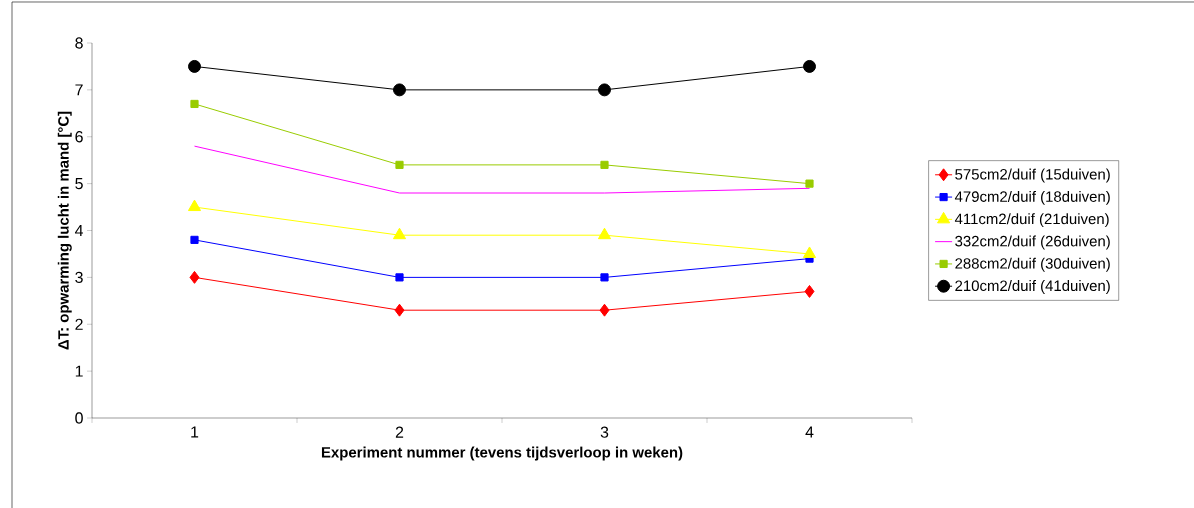  What do you see at coordinates (79, 43) in the screenshot?
I see `y-tick-label: 8` at bounding box center [79, 43].